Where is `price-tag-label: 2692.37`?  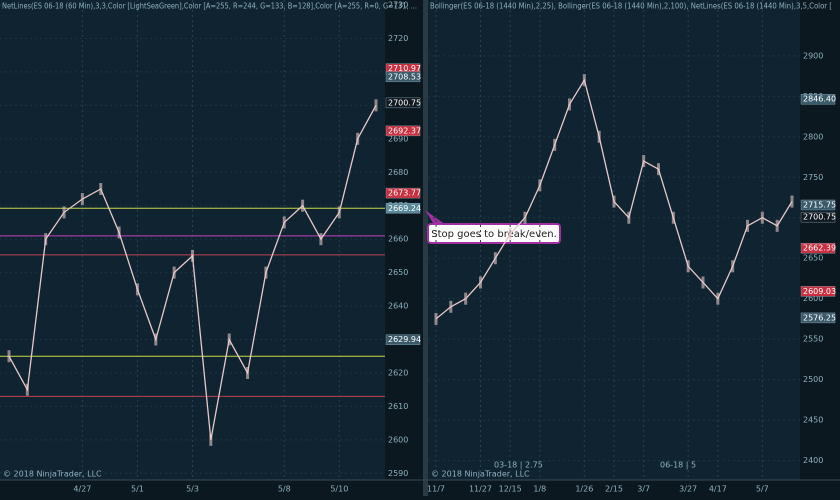 price-tag-label: 2692.37 is located at coordinates (404, 130).